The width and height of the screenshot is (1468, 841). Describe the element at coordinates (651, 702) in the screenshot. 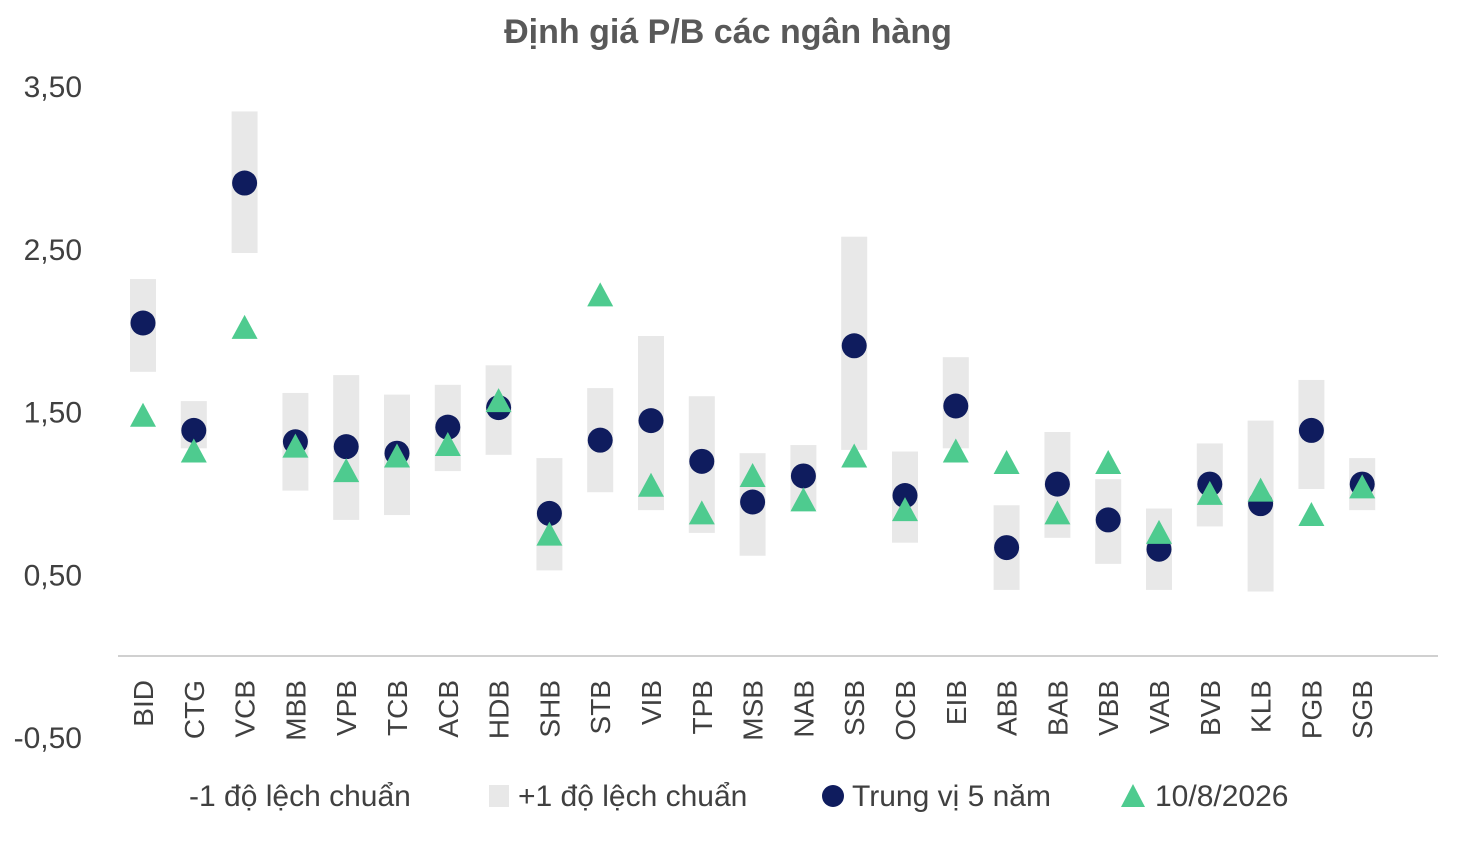

I see `x-tick-vib: VIB` at that location.